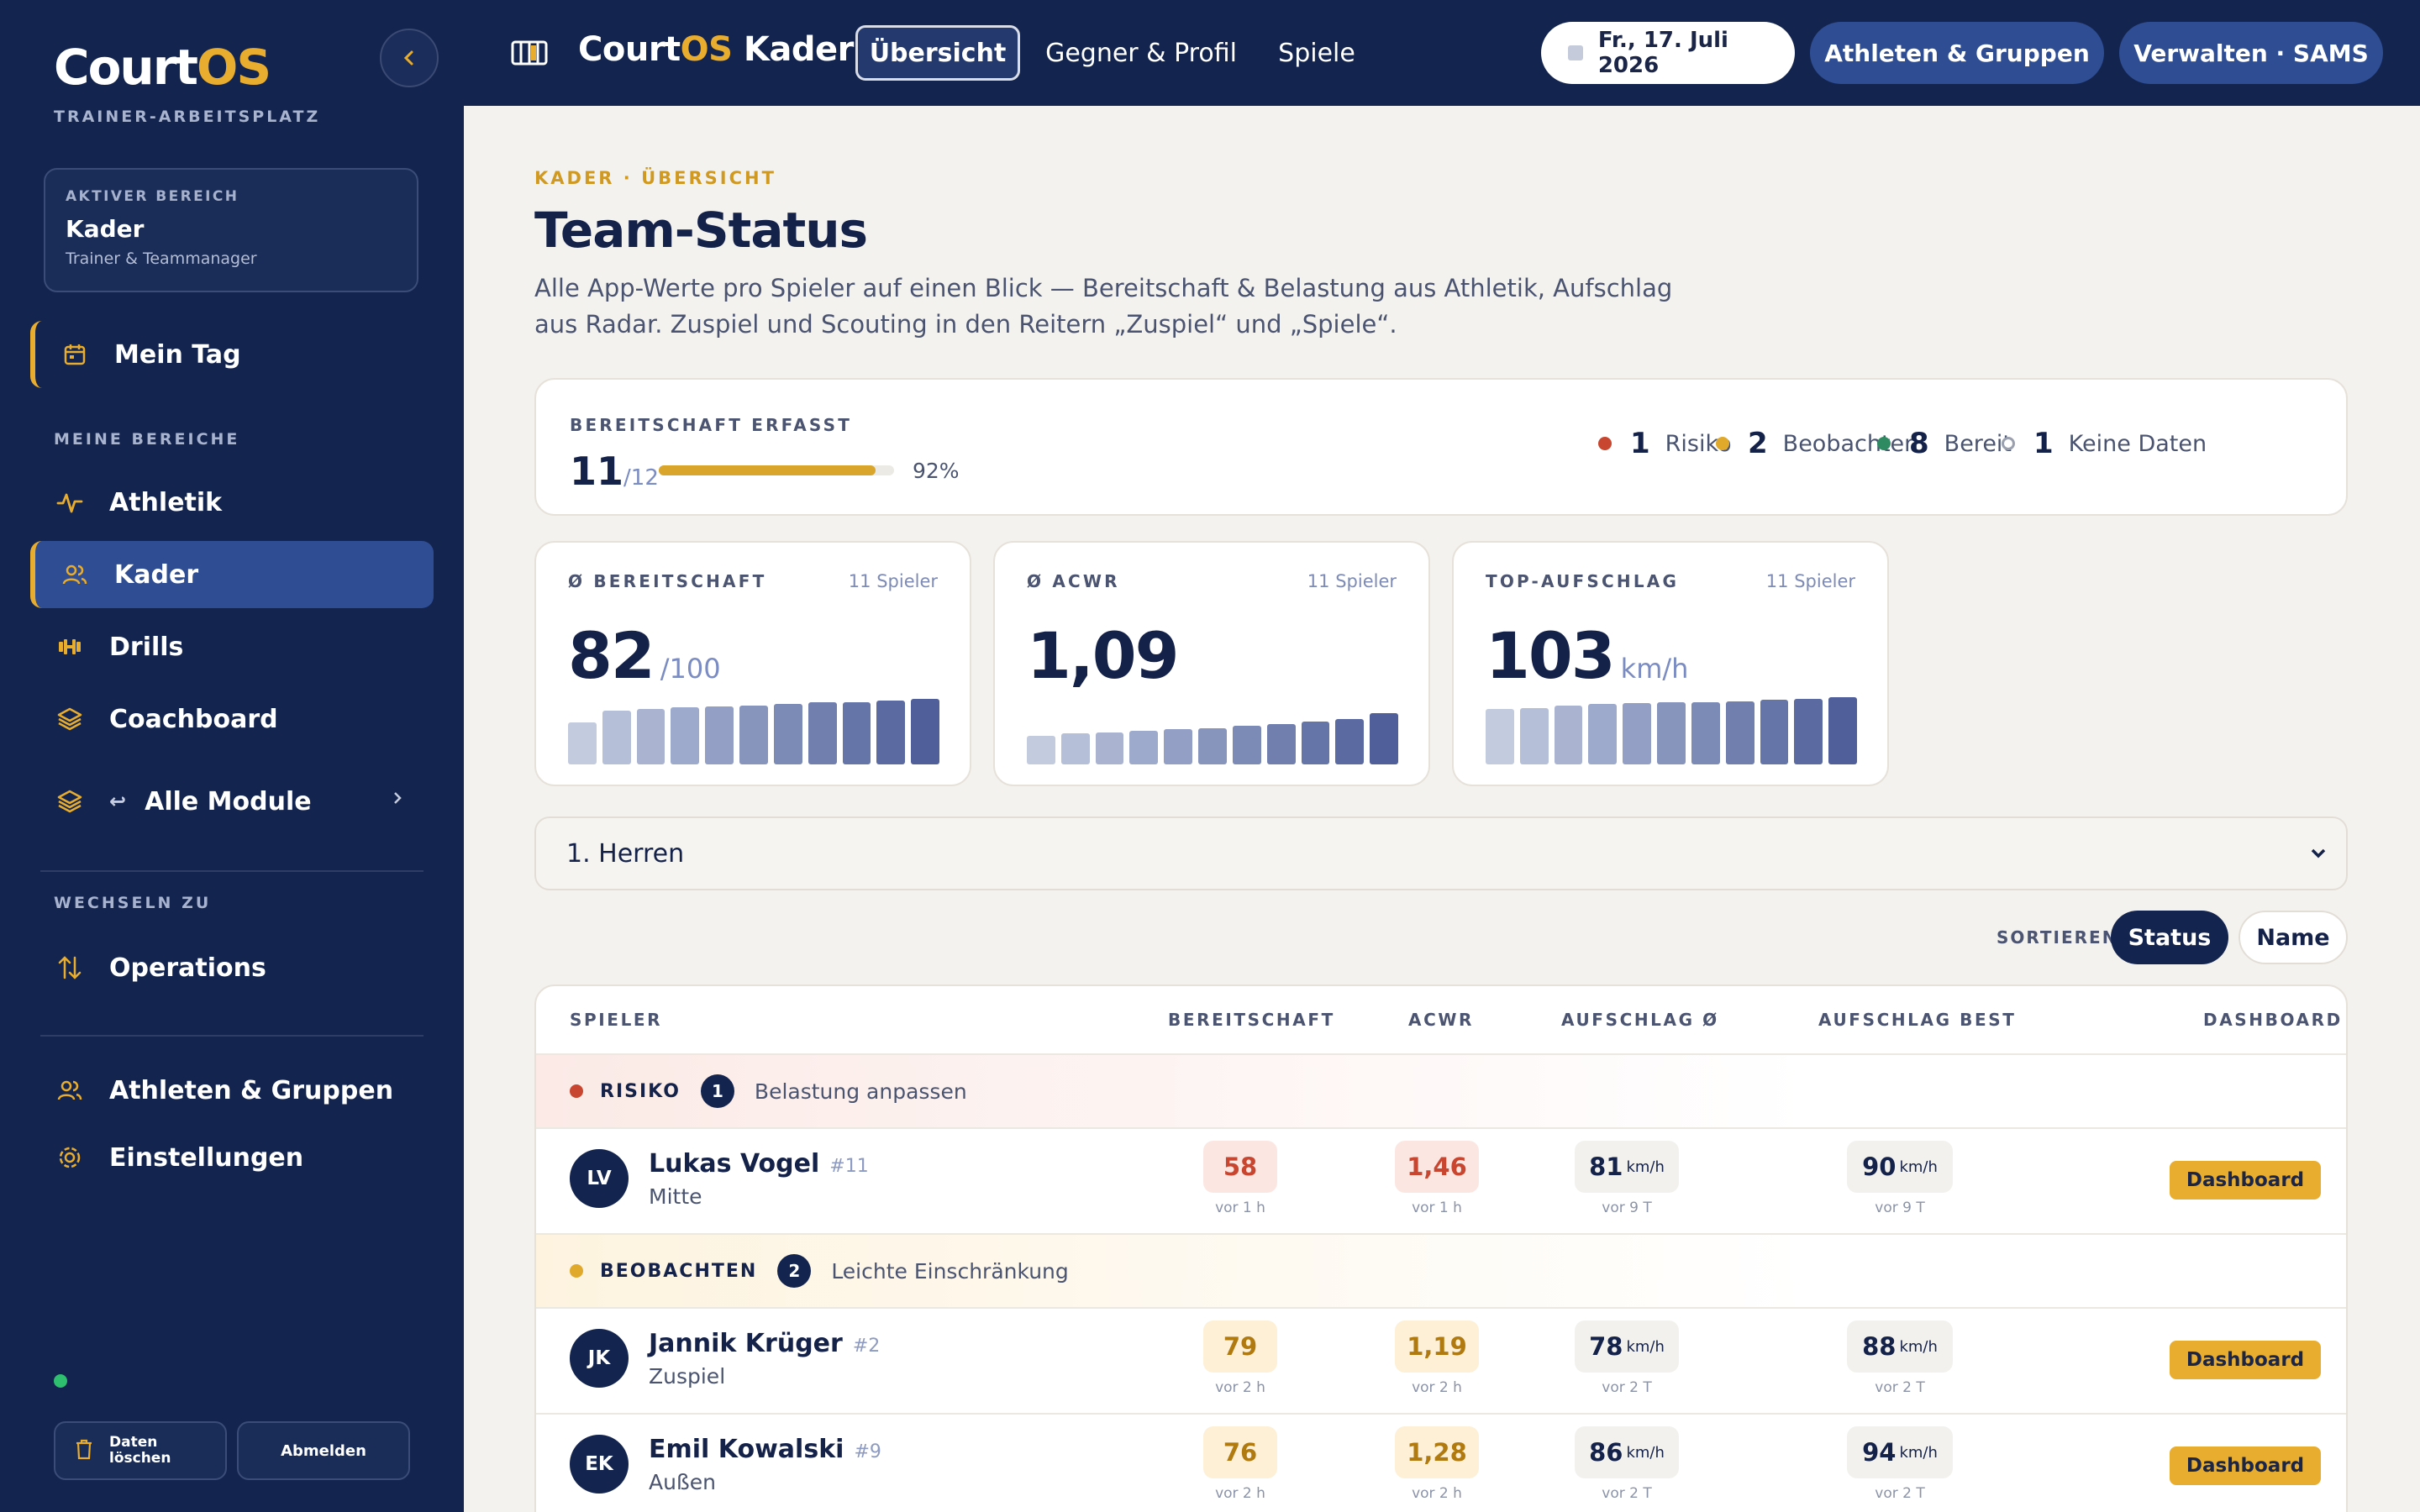  What do you see at coordinates (1437, 1208) in the screenshot?
I see `acwr-age: vor 1 h` at bounding box center [1437, 1208].